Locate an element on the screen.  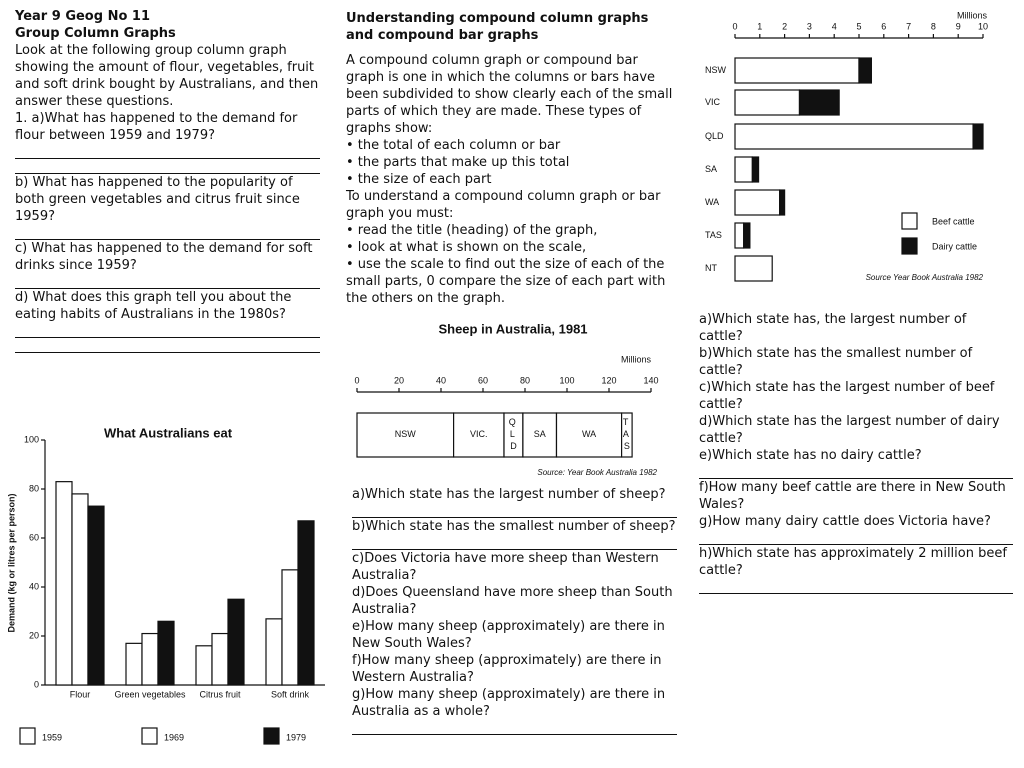
source: Source Year Book Australia 1982 is located at coordinates (925, 277).